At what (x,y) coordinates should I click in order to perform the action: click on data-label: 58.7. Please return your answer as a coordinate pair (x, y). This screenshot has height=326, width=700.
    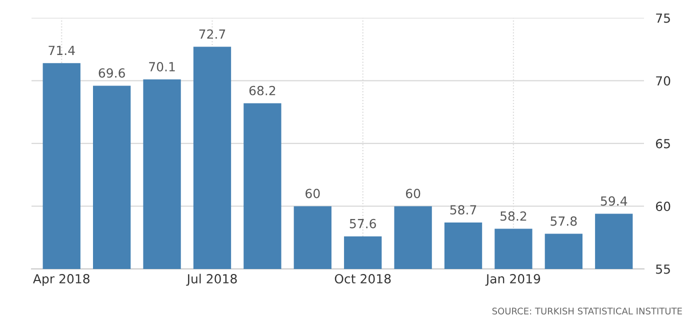
    Looking at the image, I should click on (463, 210).